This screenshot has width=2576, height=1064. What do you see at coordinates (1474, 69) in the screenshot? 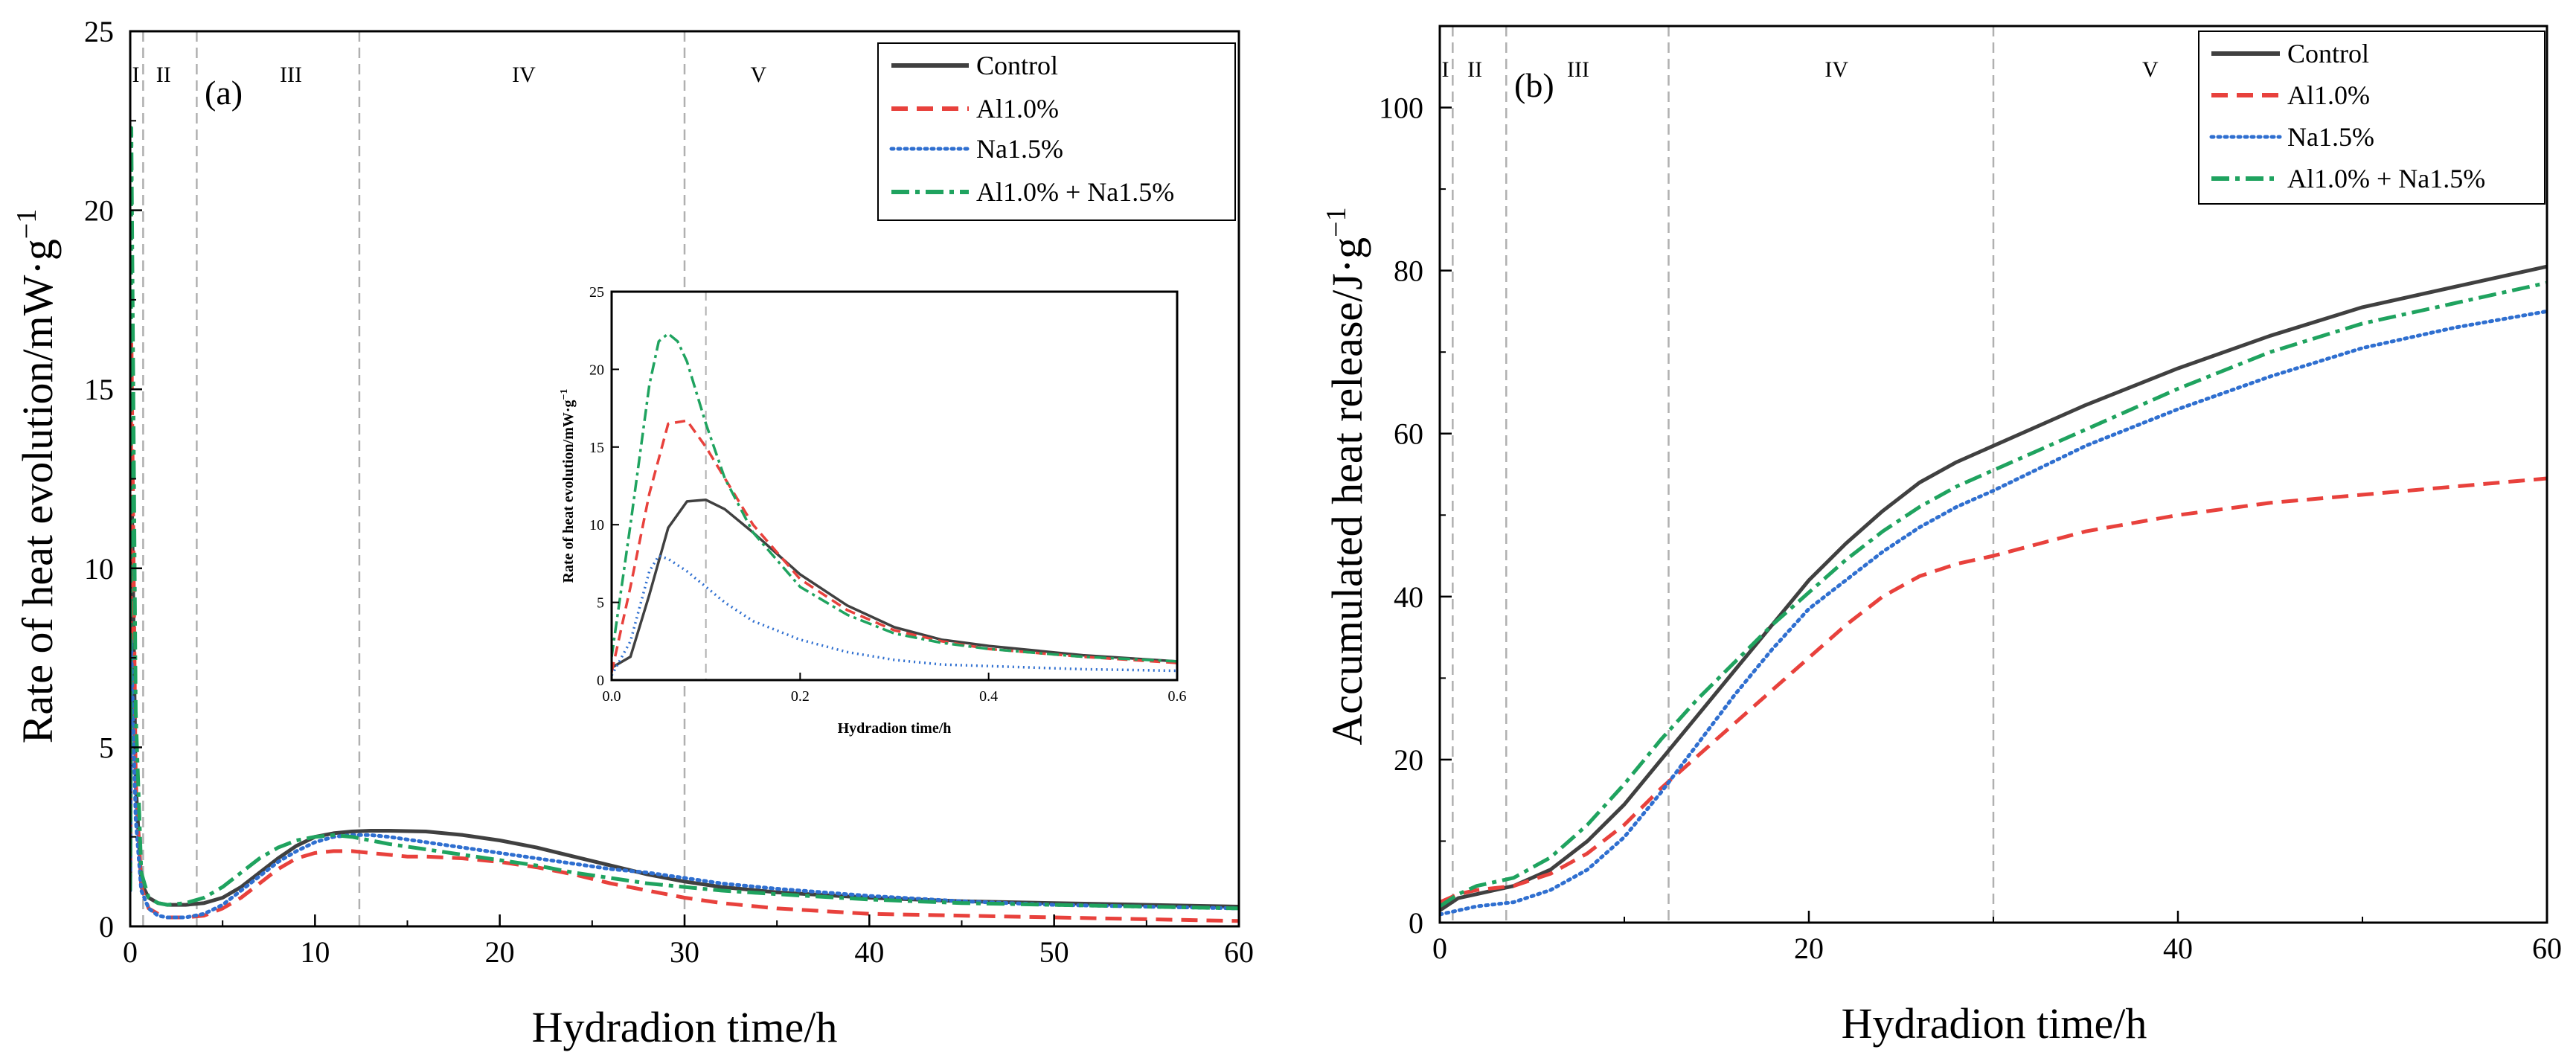
I see `b-stage-label-1: II` at bounding box center [1474, 69].